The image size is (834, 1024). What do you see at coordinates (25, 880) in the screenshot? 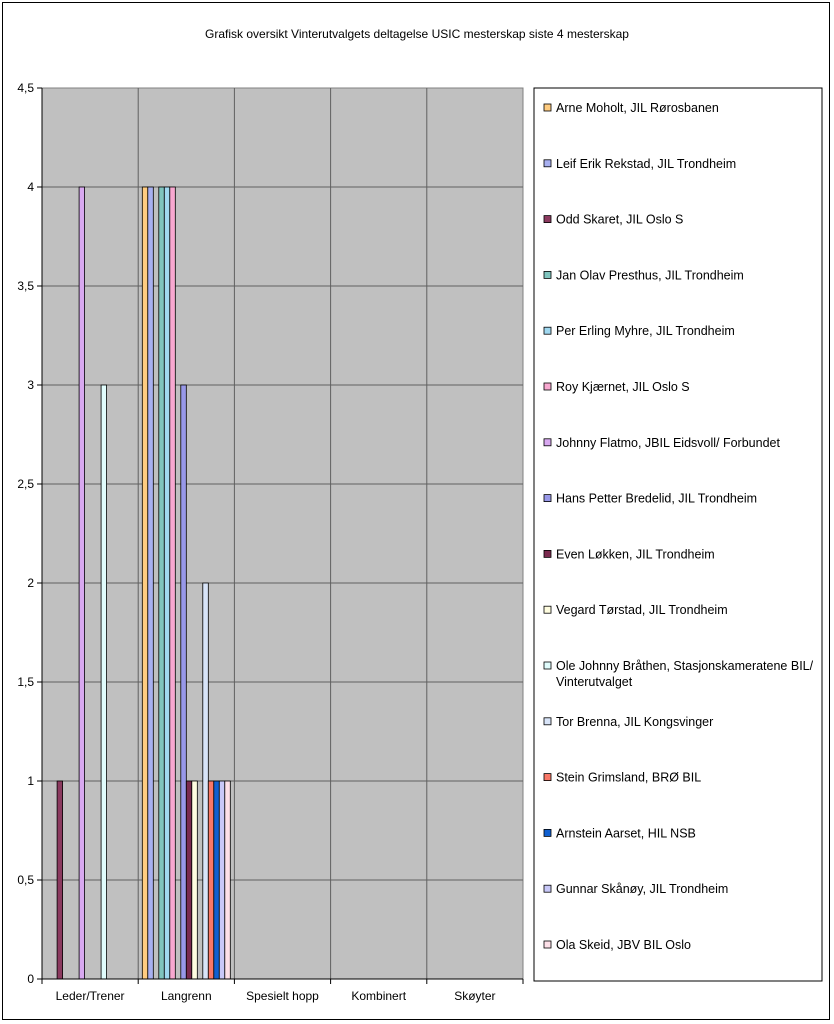
I see `y-tick-label: 0,5` at bounding box center [25, 880].